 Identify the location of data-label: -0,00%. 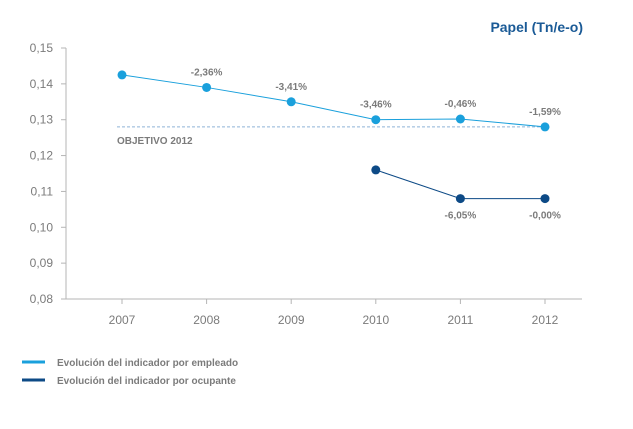
(545, 216).